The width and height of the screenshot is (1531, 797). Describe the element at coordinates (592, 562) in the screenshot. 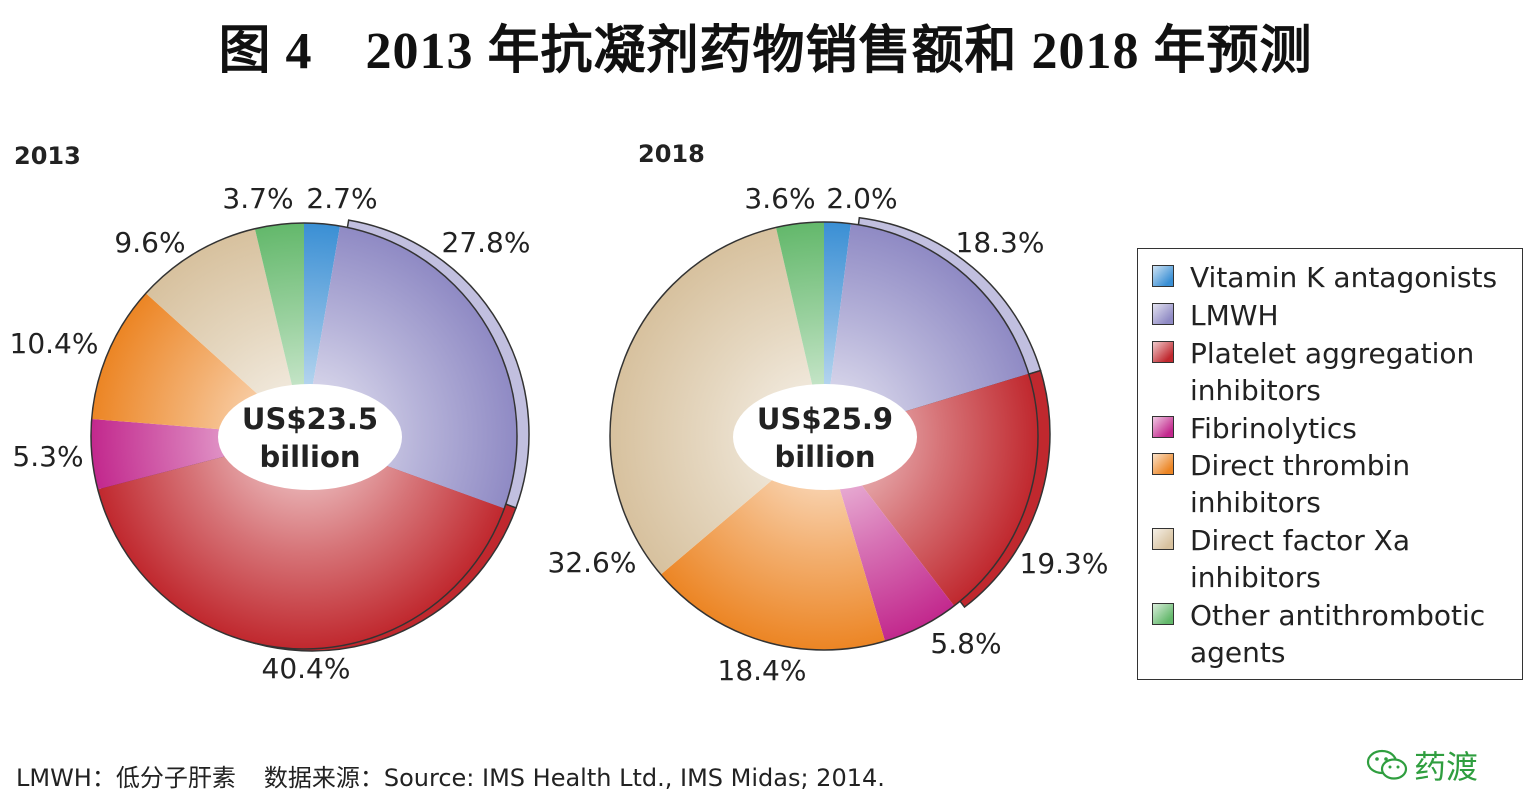

I see `pie-2018-label-dfxa: 32.6%` at that location.